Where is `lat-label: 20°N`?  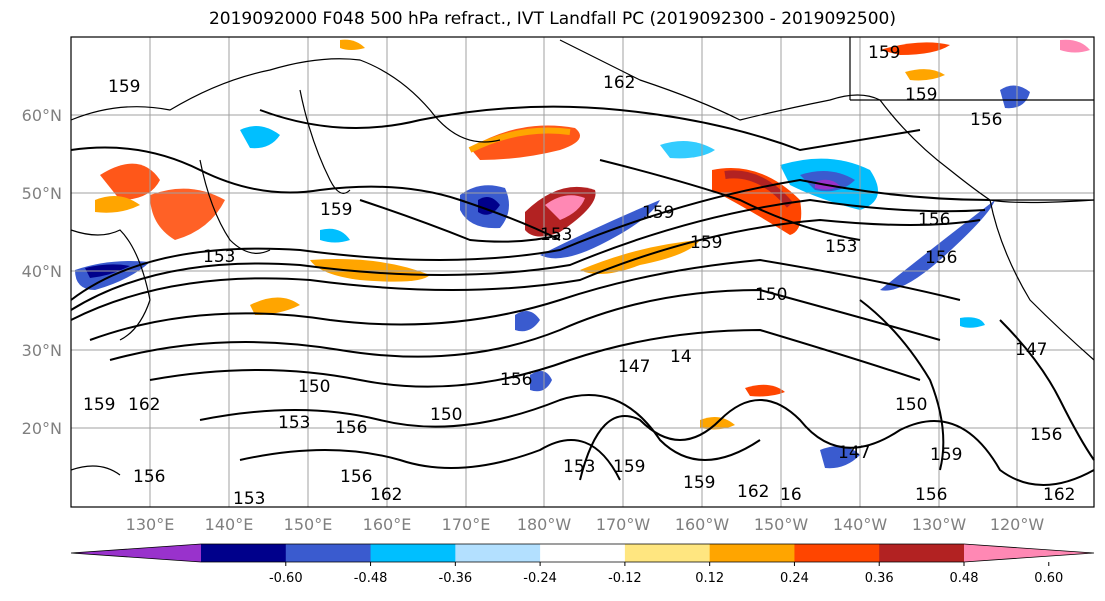 lat-label: 20°N is located at coordinates (42, 428).